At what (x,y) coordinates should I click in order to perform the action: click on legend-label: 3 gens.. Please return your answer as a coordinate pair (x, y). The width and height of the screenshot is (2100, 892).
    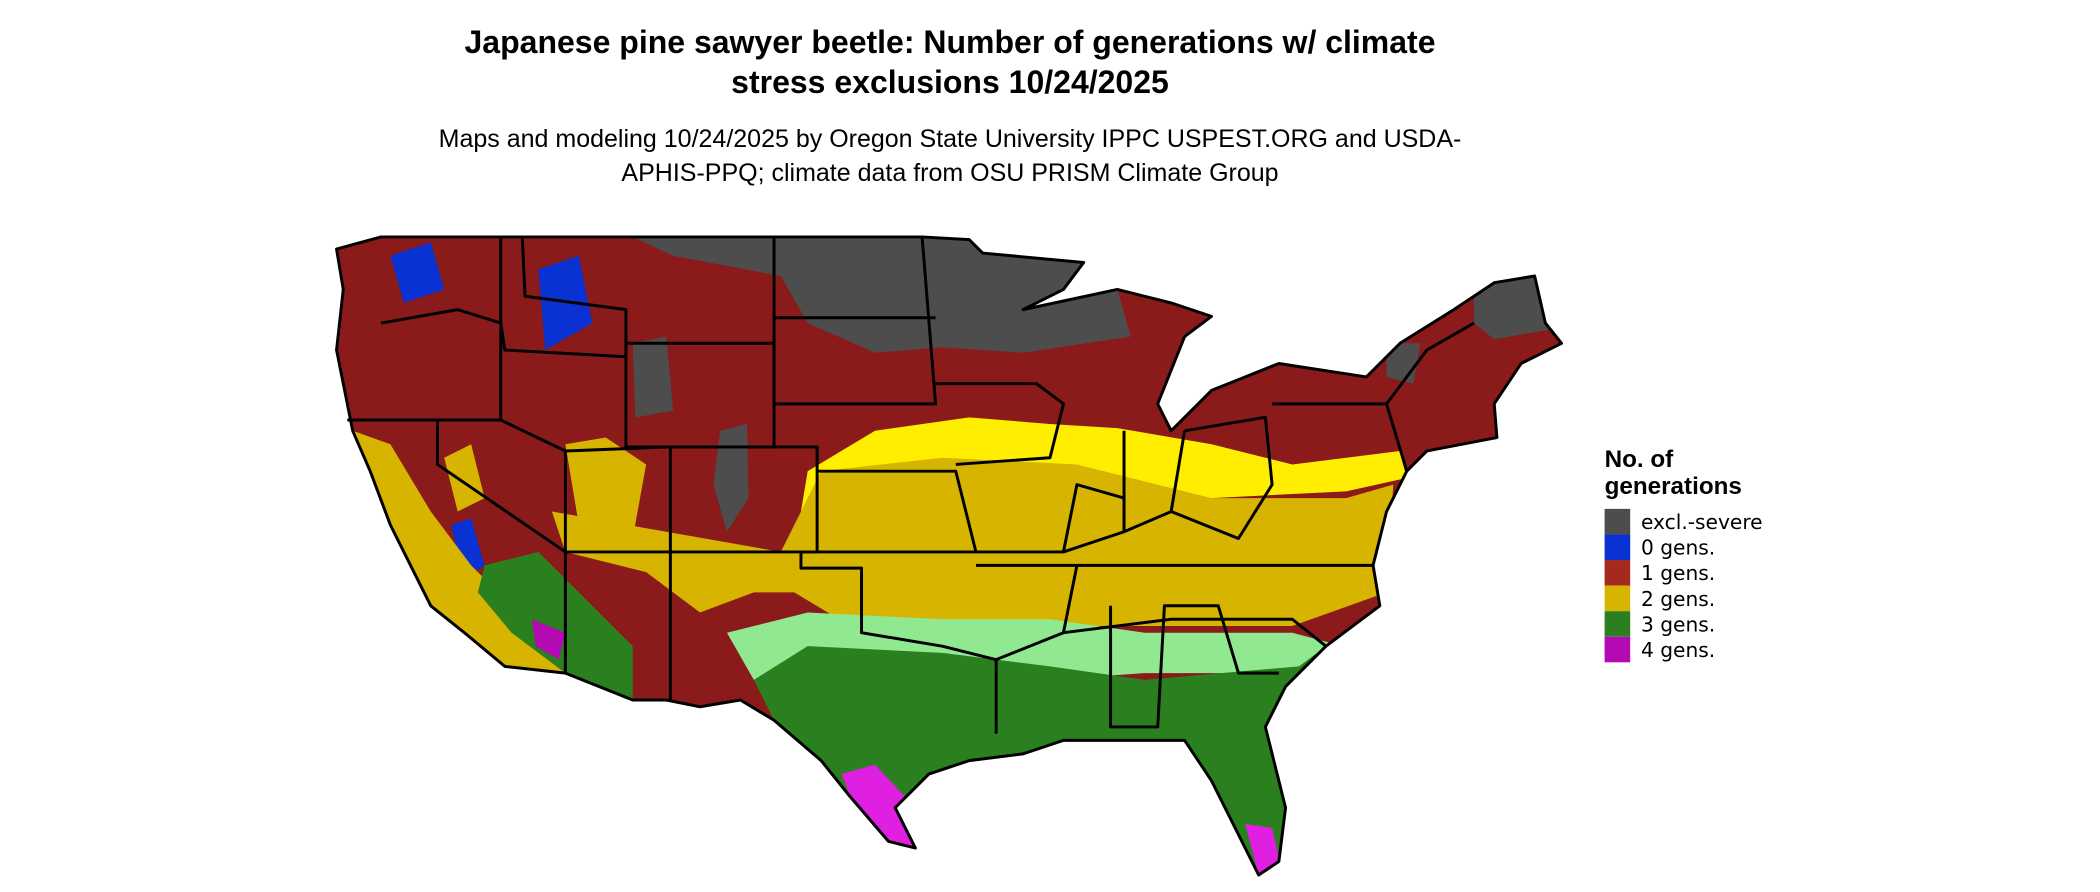
    Looking at the image, I should click on (1678, 624).